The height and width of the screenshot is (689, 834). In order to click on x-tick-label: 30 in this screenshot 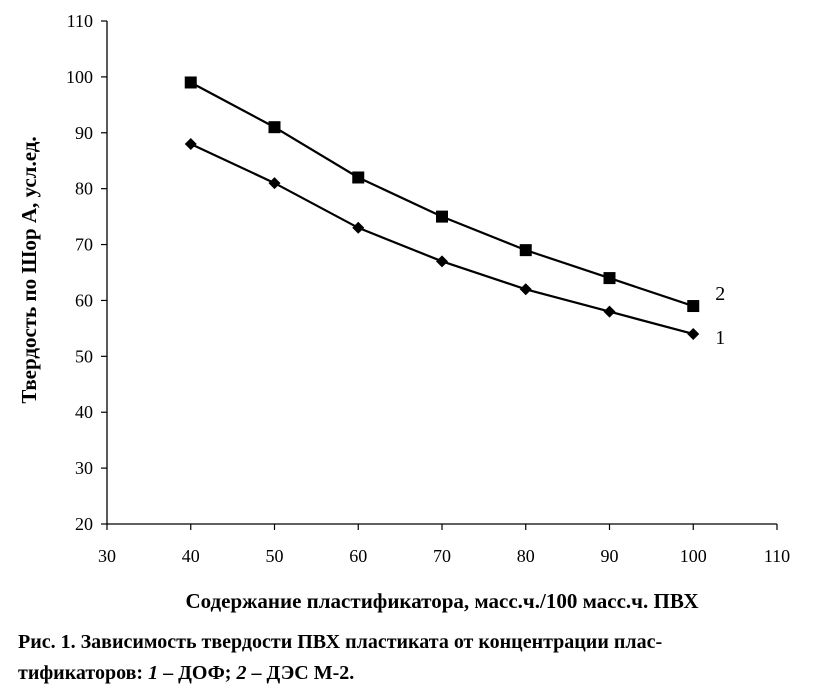, I will do `click(107, 556)`.